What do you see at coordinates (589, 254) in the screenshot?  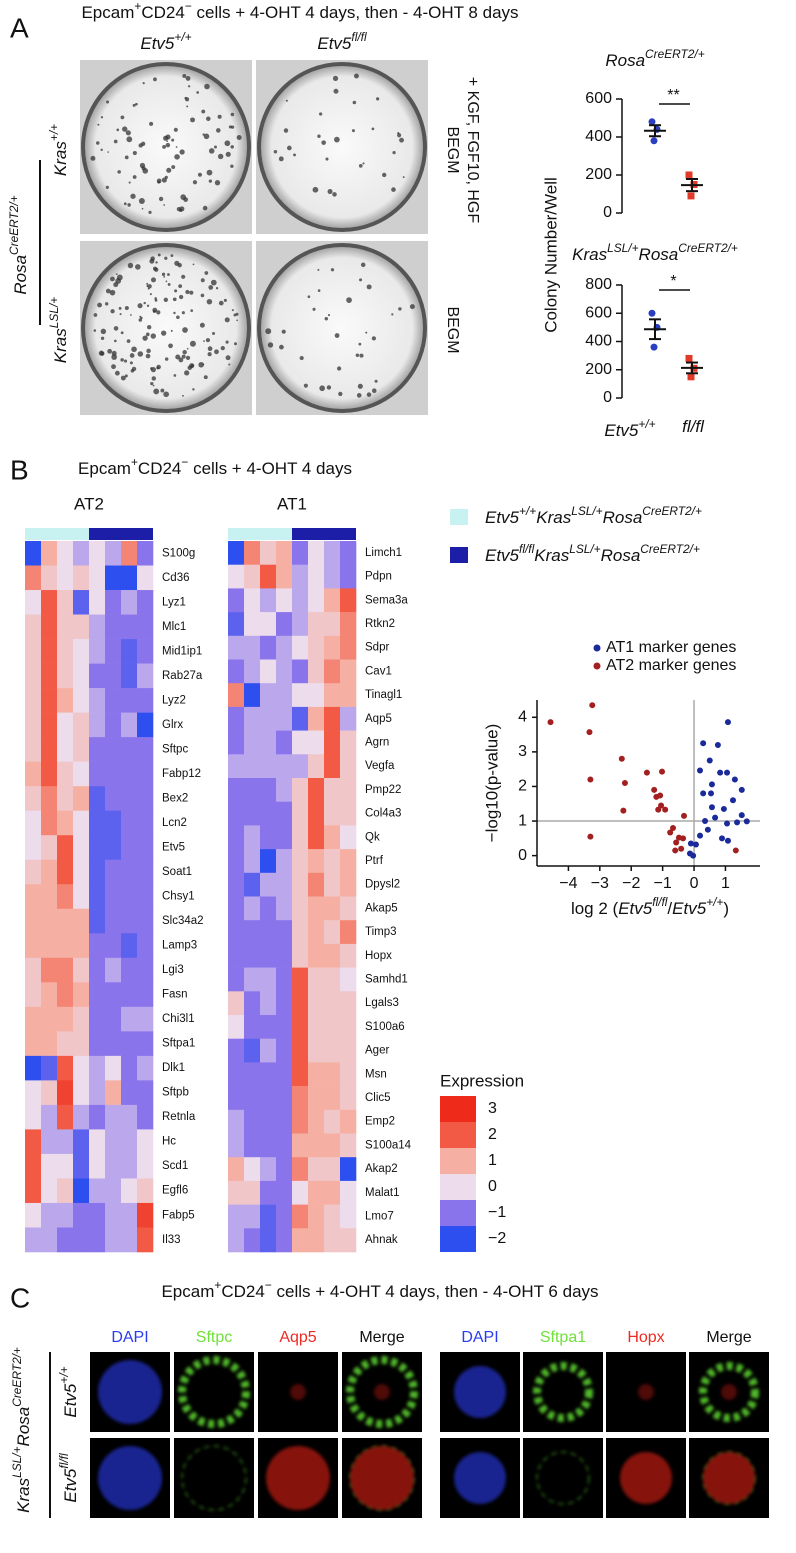 I see `text-run: Kras` at bounding box center [589, 254].